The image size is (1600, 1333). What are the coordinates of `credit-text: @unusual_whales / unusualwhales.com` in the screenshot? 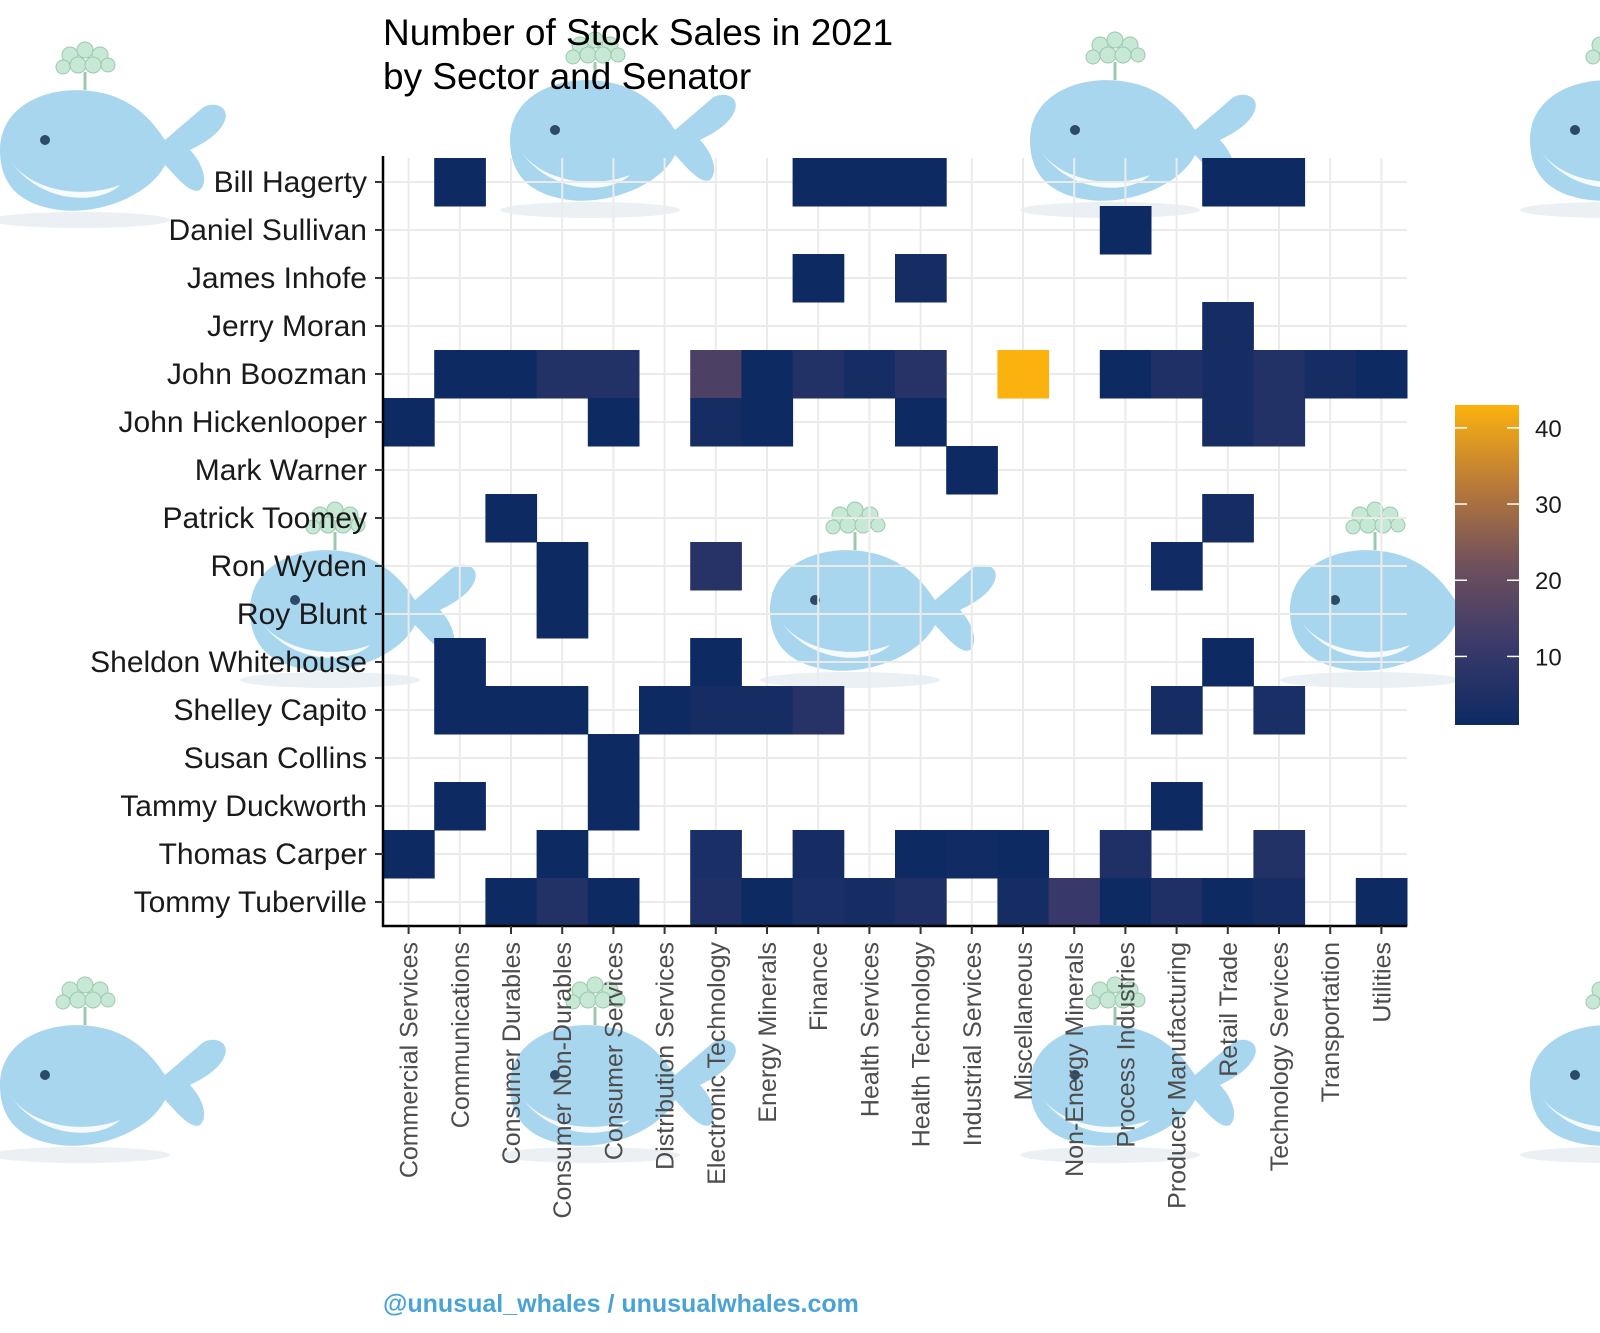 It's located at (621, 1304).